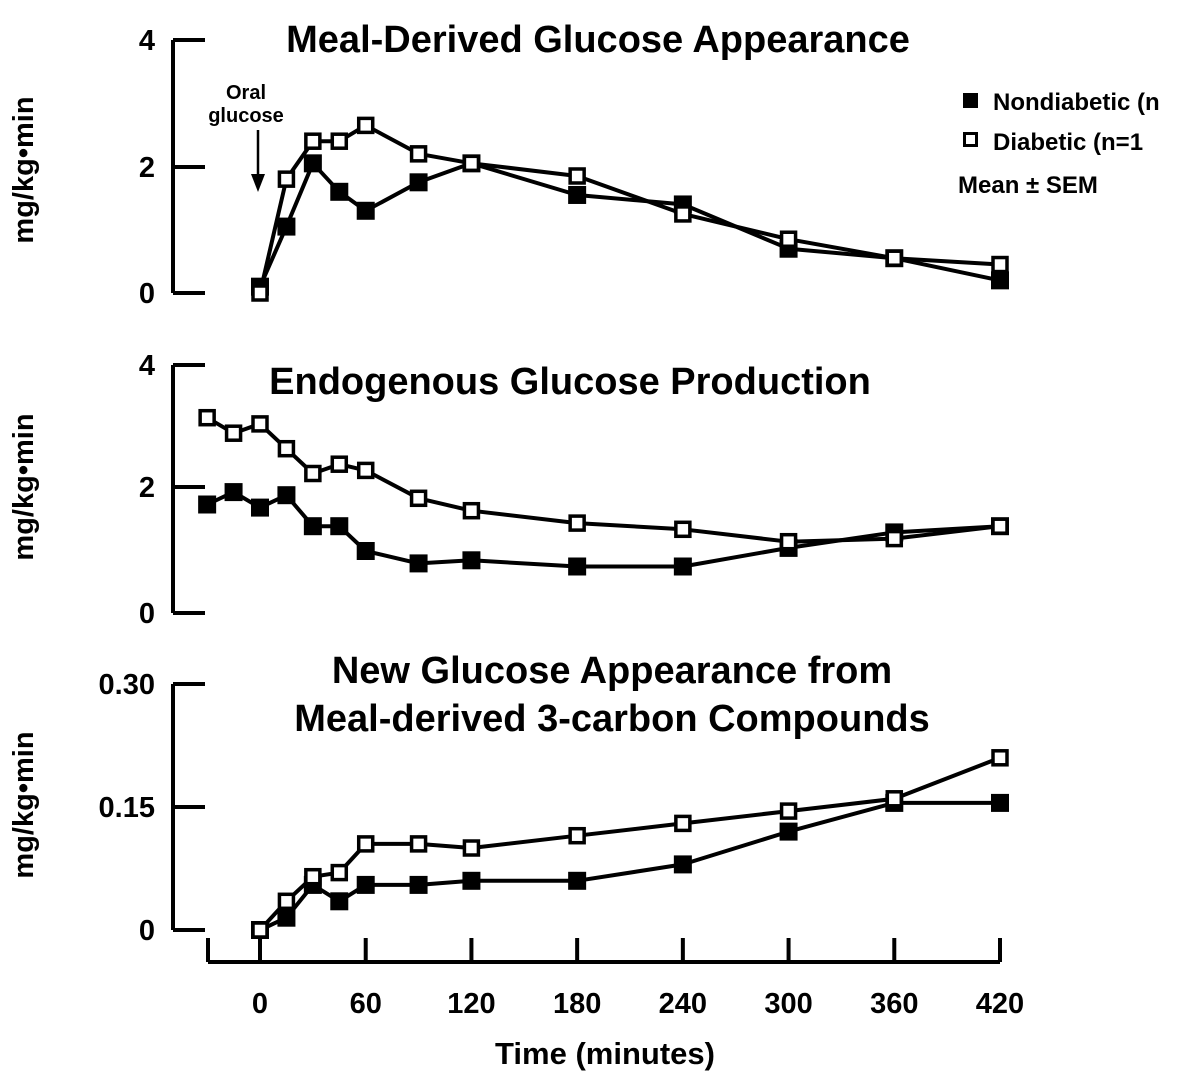 Image resolution: width=1191 pixels, height=1085 pixels. What do you see at coordinates (683, 1004) in the screenshot?
I see `x-tick-label: 240` at bounding box center [683, 1004].